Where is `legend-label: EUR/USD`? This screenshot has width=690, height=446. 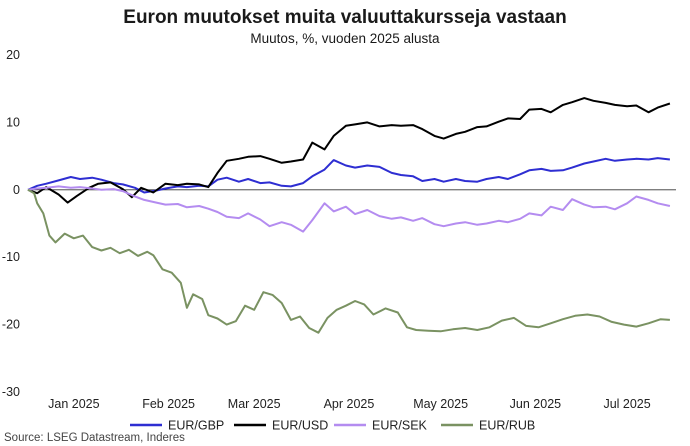 legend-label: EUR/USD is located at coordinates (300, 426).